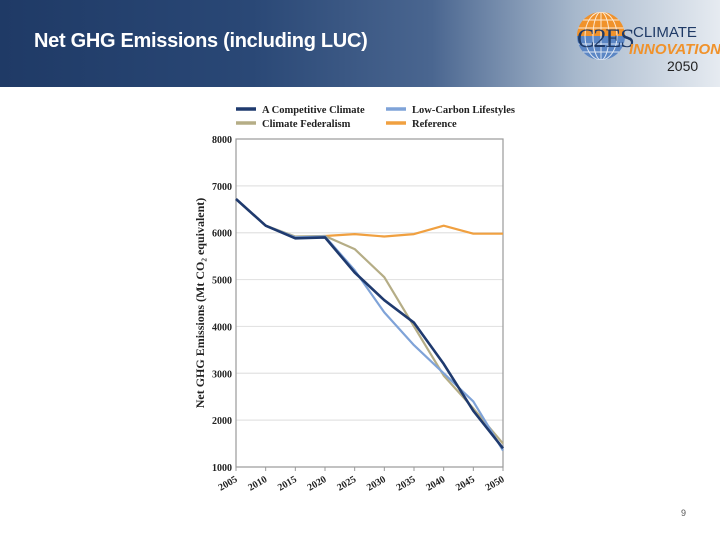 This screenshot has height=545, width=720. What do you see at coordinates (495, 484) in the screenshot?
I see `x-tick-label: 2050` at bounding box center [495, 484].